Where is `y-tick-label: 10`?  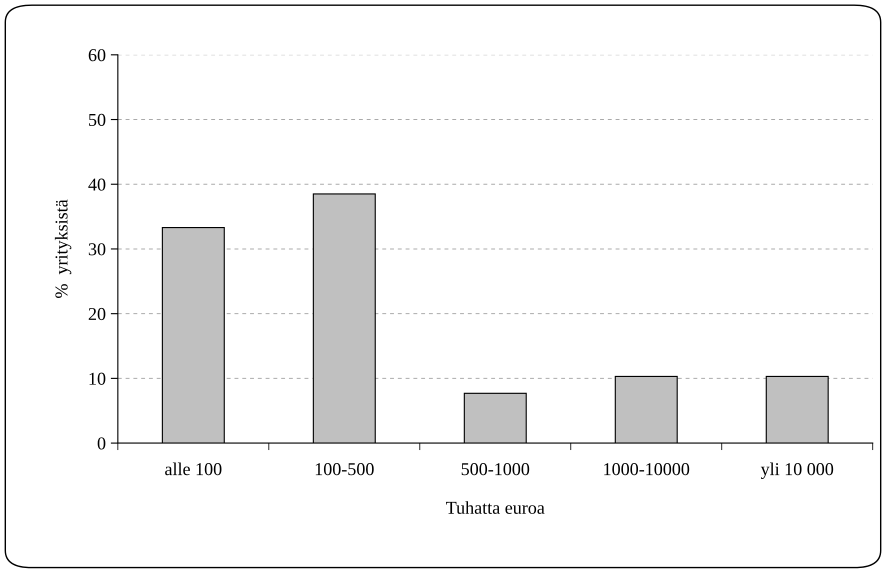 y-tick-label: 10 is located at coordinates (98, 378).